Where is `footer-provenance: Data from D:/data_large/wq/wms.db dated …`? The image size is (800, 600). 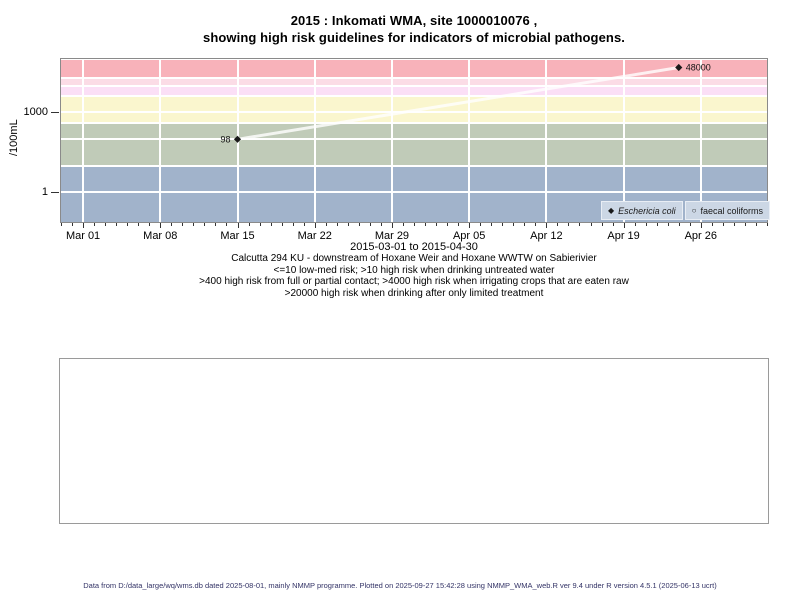
footer-provenance: Data from D:/data_large/wq/wms.db dated … is located at coordinates (400, 585).